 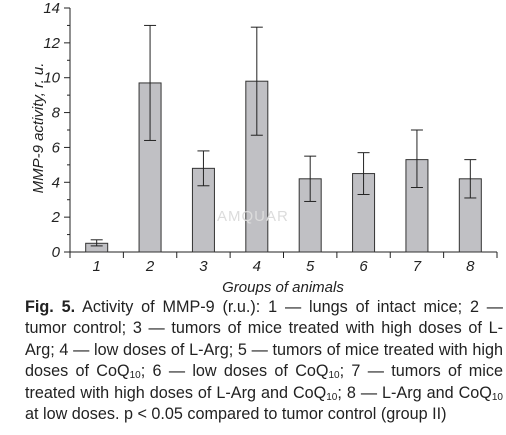 I want to click on x-axis: 1 2 3 4 5 6 7 8, so click(x=283, y=263).